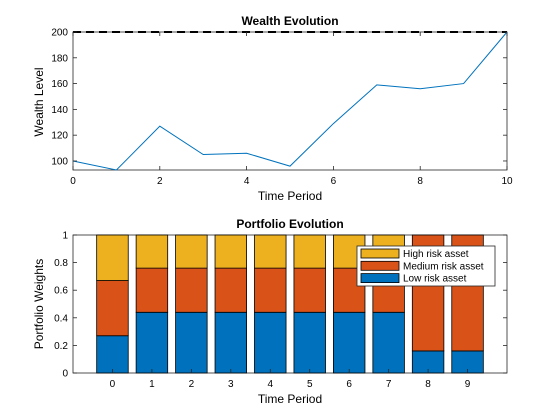  Describe the element at coordinates (39, 101) in the screenshot. I see `y-axis-label: Wealth Level` at that location.